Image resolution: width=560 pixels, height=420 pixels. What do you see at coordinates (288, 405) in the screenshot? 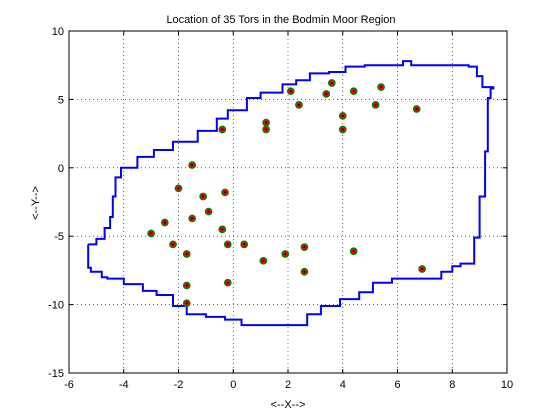
I see `x-axis-label: <--X-->` at bounding box center [288, 405].